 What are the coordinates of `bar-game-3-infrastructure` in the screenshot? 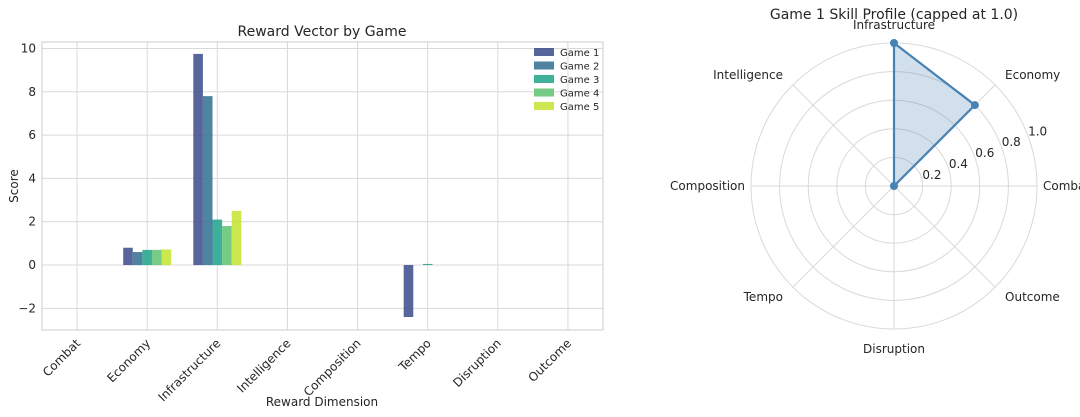 It's located at (217, 242).